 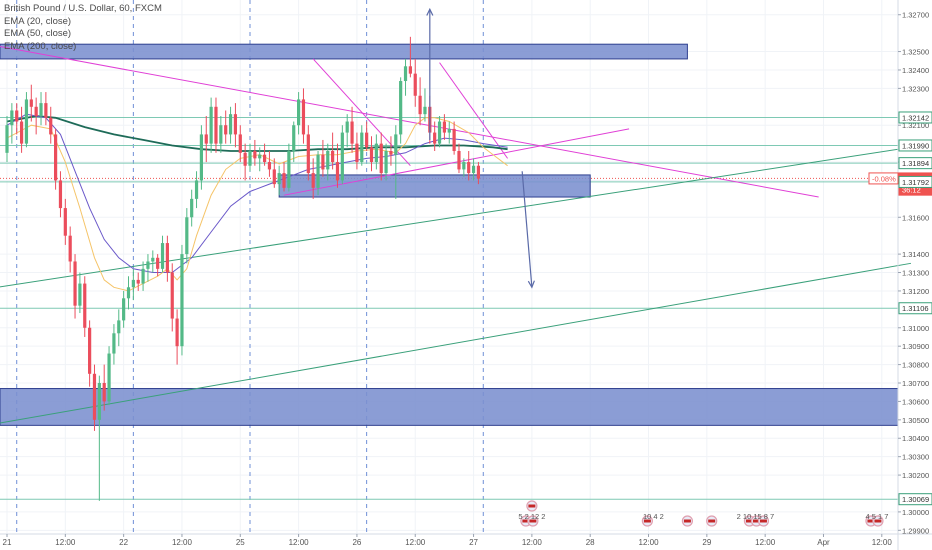 I want to click on event-count-label: 4 5 1 7, so click(x=876, y=516).